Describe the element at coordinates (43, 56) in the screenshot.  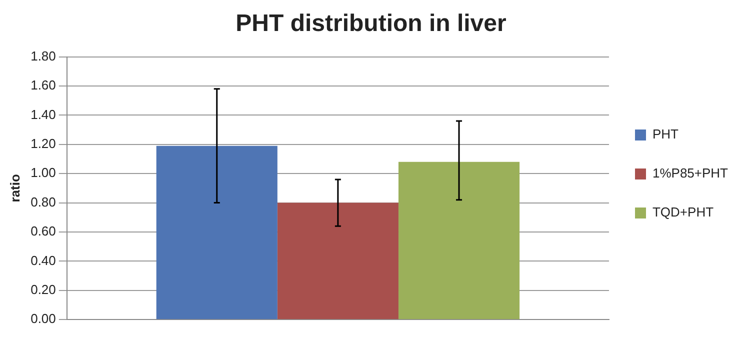
I see `y-tick-label: 1.80` at that location.